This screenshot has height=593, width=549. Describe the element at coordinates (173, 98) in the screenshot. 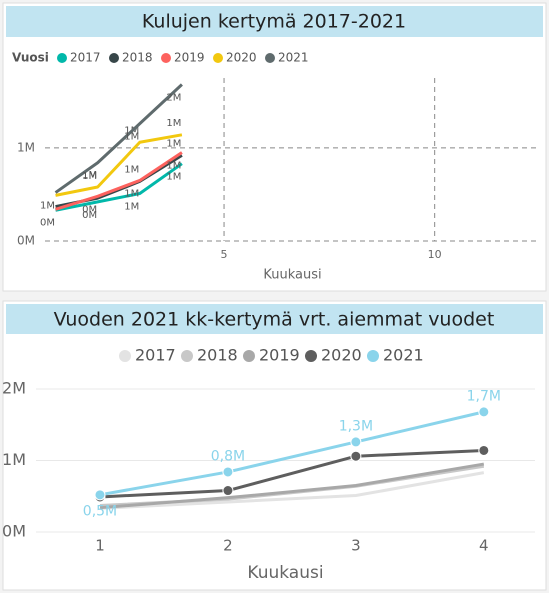

I see `data-label: 2M` at that location.